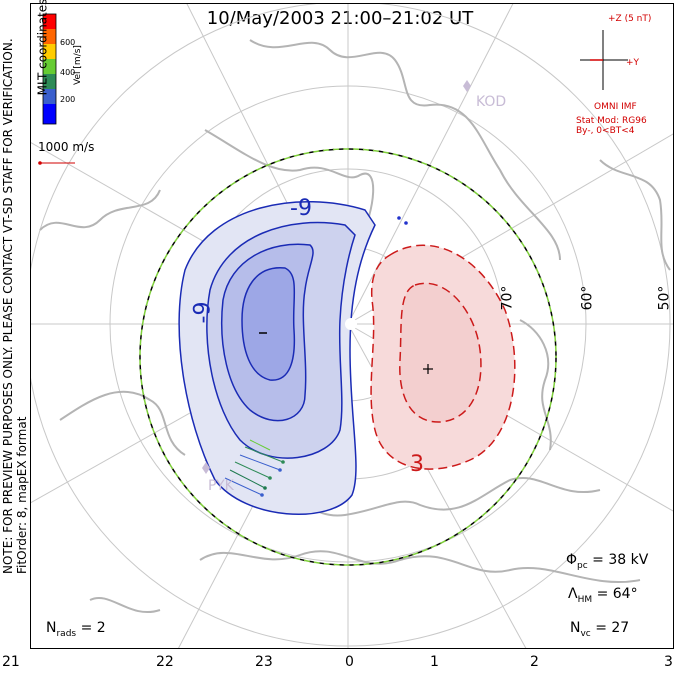 This screenshot has width=680, height=674. Describe the element at coordinates (617, 594) in the screenshot. I see `stat-lambda-value: = 64°` at that location.